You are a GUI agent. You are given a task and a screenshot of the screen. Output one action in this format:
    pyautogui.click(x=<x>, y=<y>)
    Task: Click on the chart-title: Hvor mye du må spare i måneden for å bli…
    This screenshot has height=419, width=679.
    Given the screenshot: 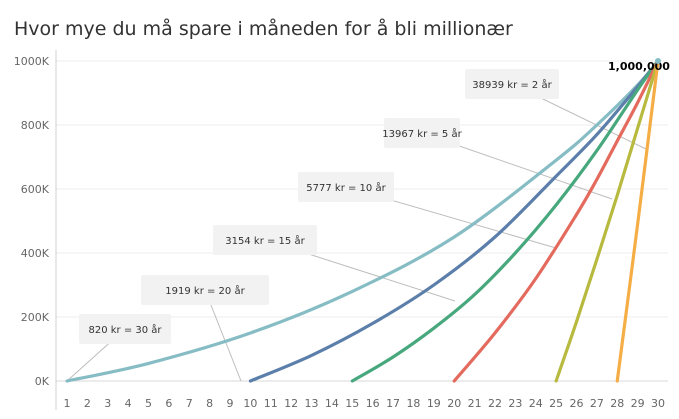 What is the action you would take?
    pyautogui.click(x=263, y=29)
    